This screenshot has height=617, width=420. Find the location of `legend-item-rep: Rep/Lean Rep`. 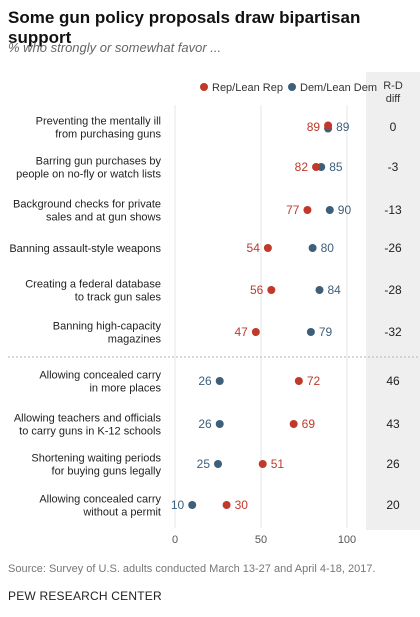

legend-item-rep: Rep/Lean Rep is located at coordinates (241, 88).